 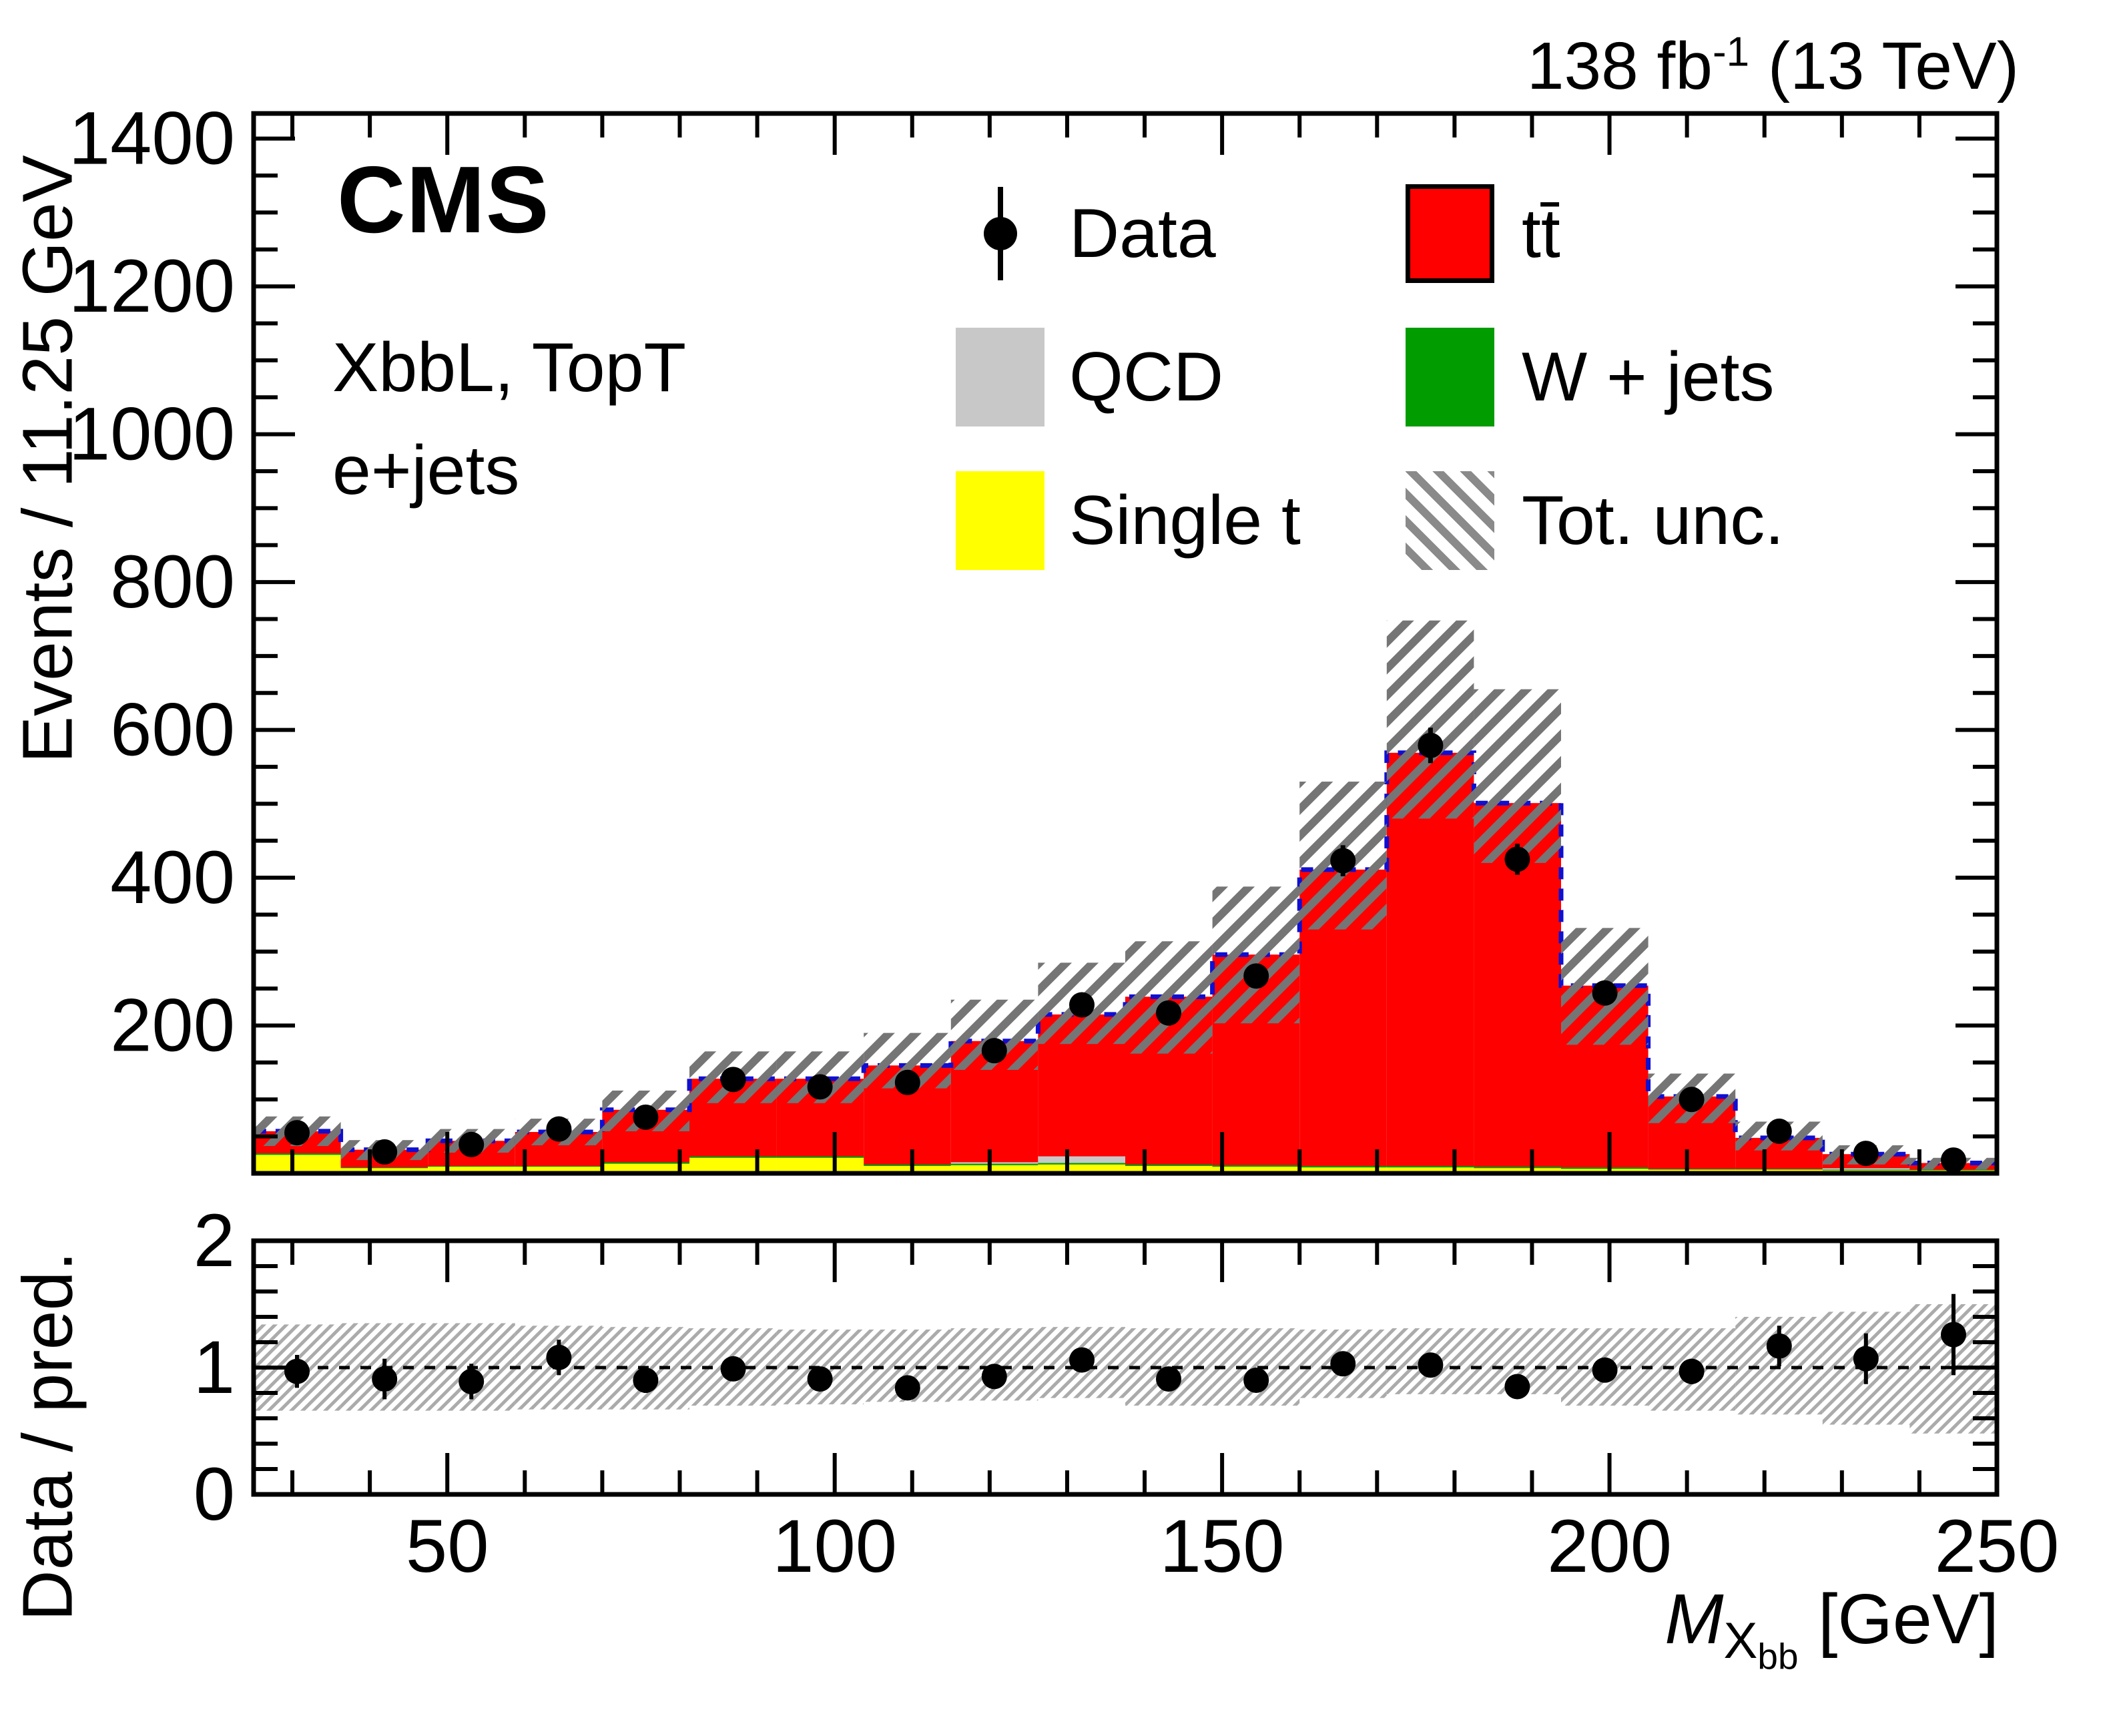 I want to click on tick-label: 800, so click(x=173, y=581).